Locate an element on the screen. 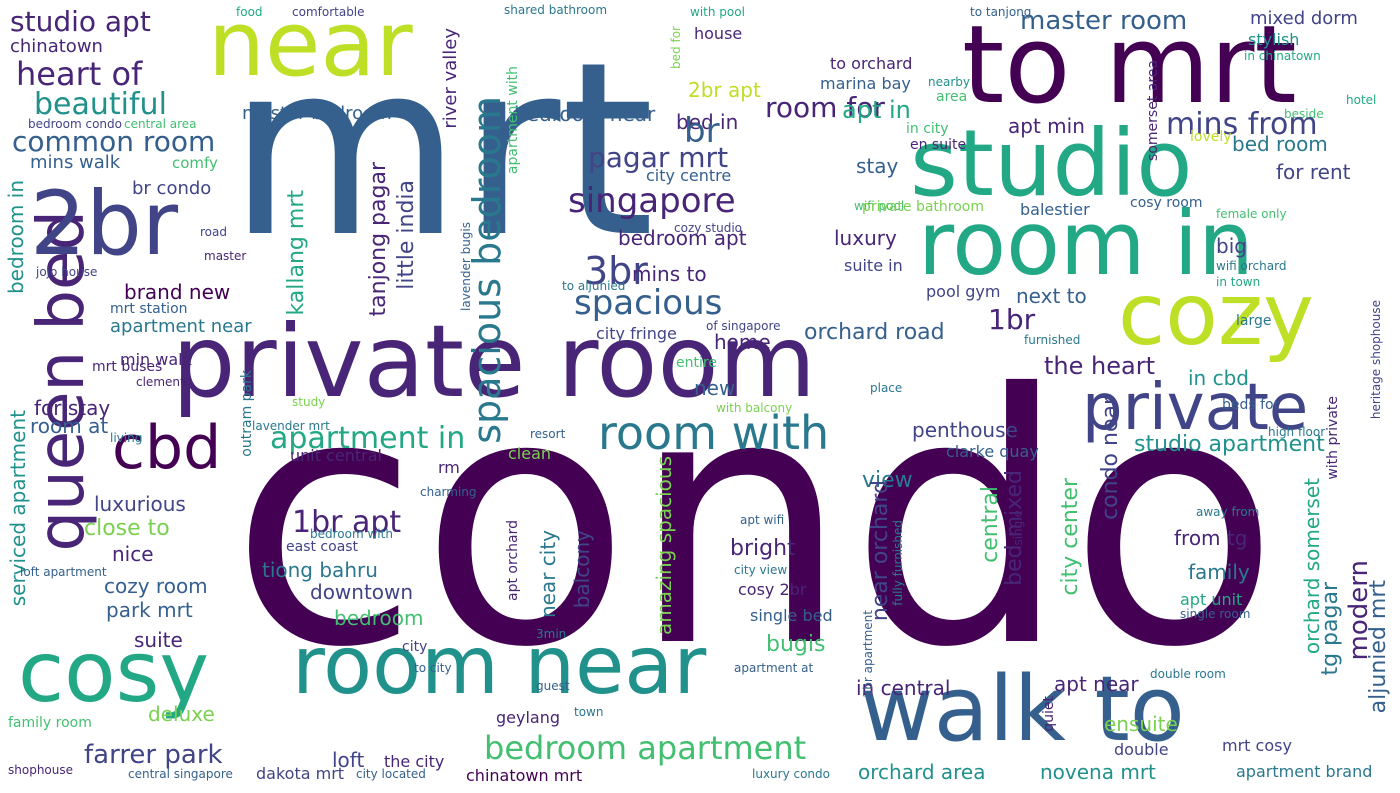 The image size is (1400, 793). word-city-view: city view is located at coordinates (761, 570).